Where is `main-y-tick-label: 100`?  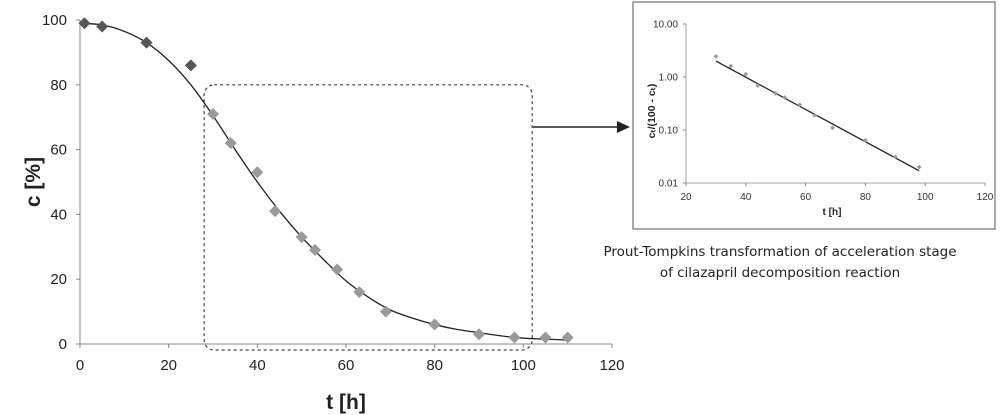
main-y-tick-label: 100 is located at coordinates (54, 20).